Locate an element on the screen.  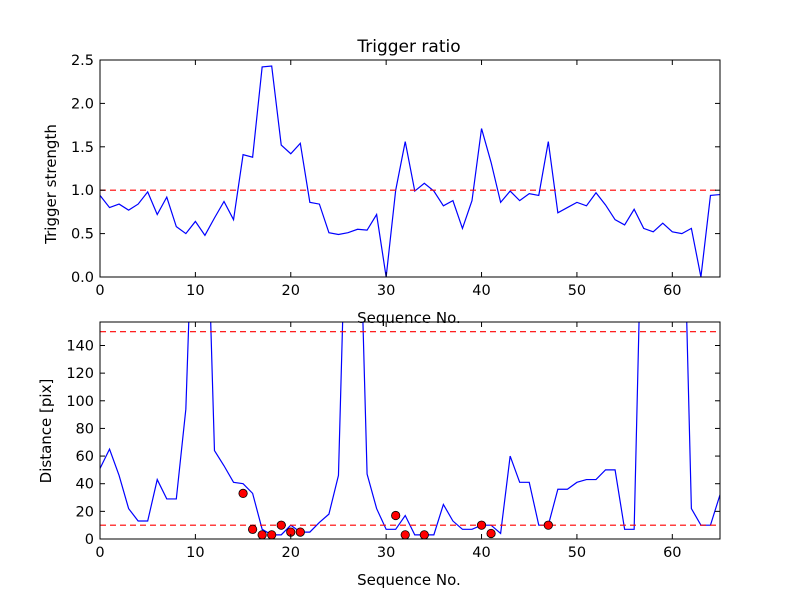
y-tick-label: 1.0 is located at coordinates (82, 191).